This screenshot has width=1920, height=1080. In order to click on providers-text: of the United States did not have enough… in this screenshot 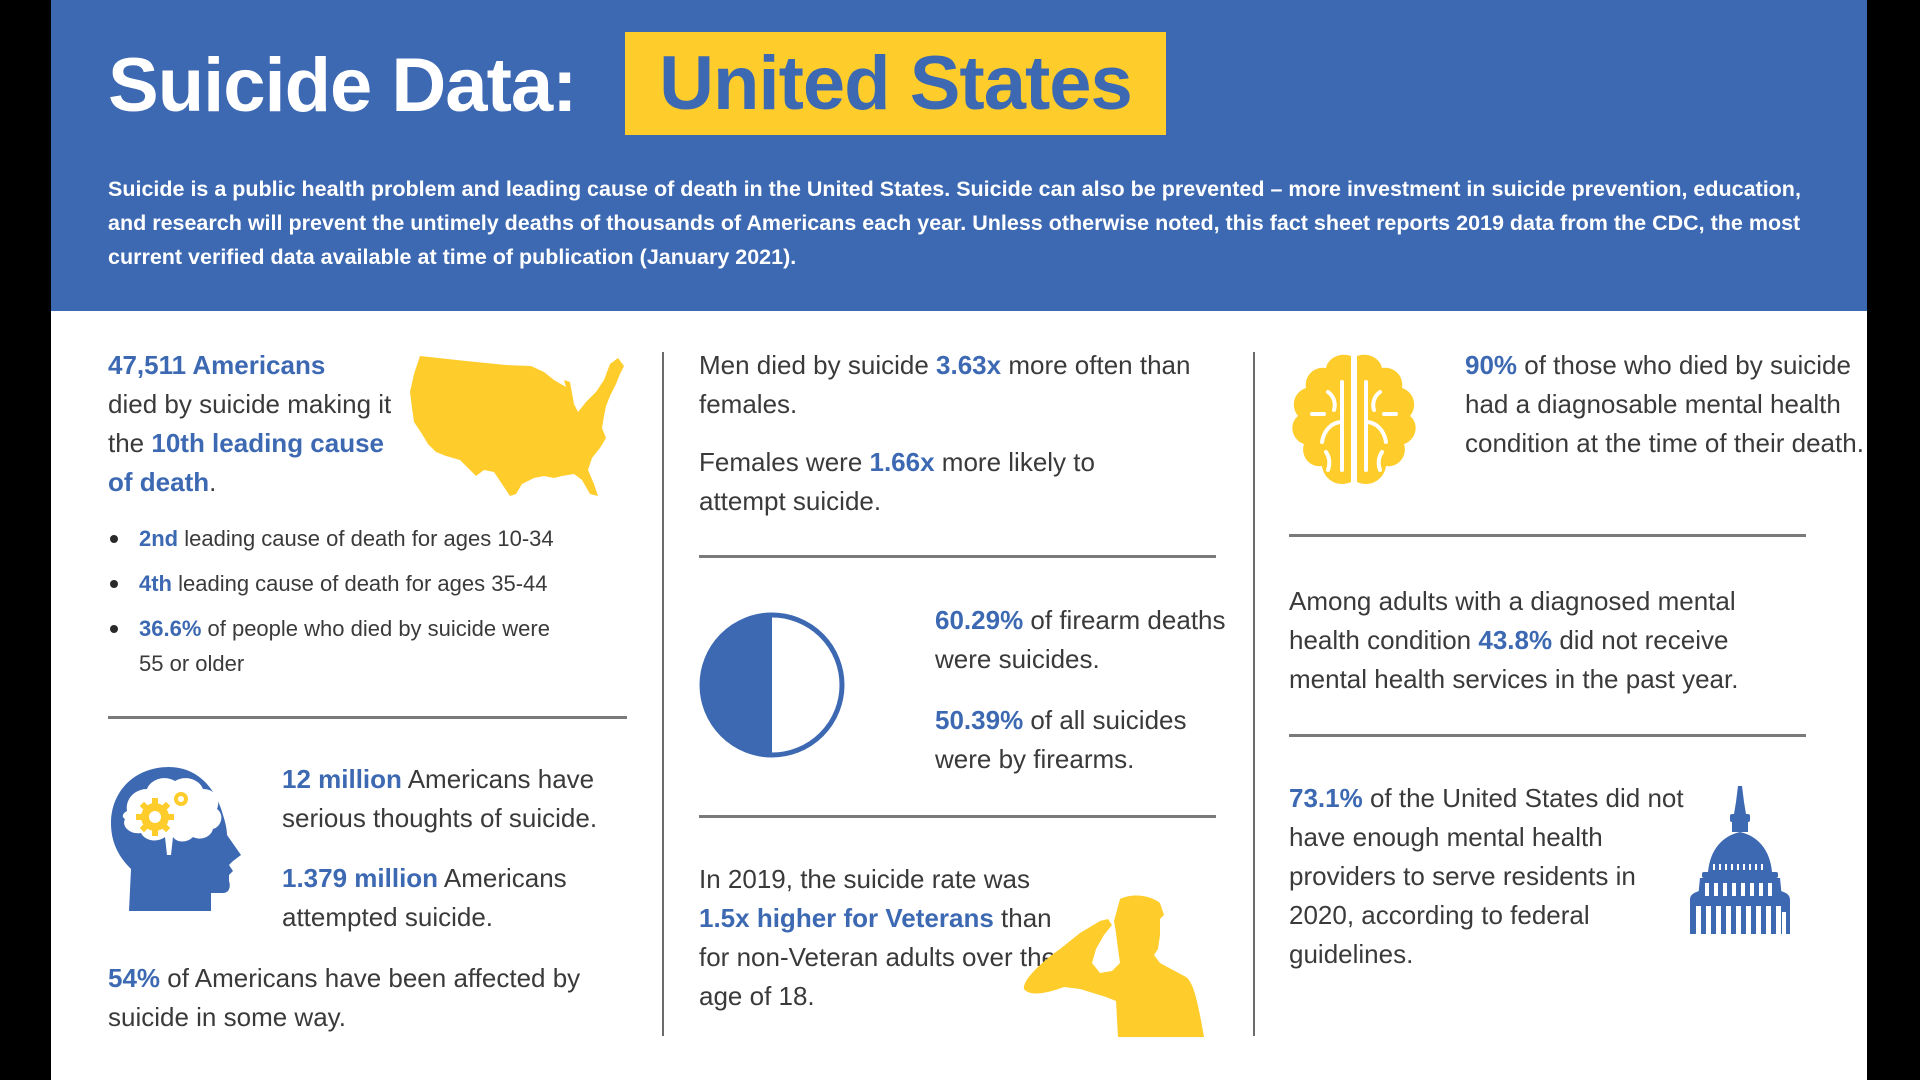, I will do `click(1486, 876)`.